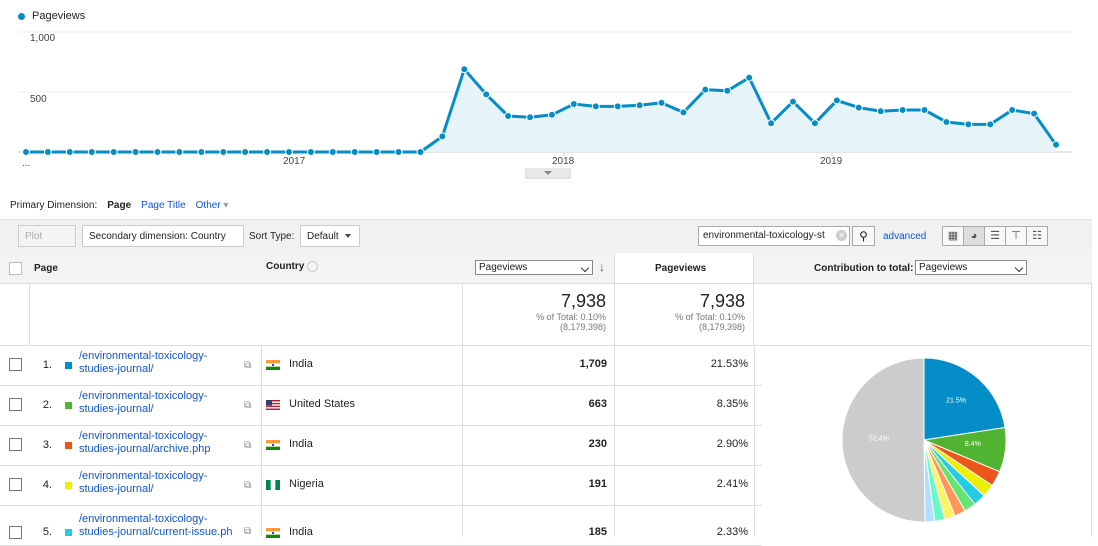  What do you see at coordinates (306, 484) in the screenshot?
I see `country-name: Nigeria` at bounding box center [306, 484].